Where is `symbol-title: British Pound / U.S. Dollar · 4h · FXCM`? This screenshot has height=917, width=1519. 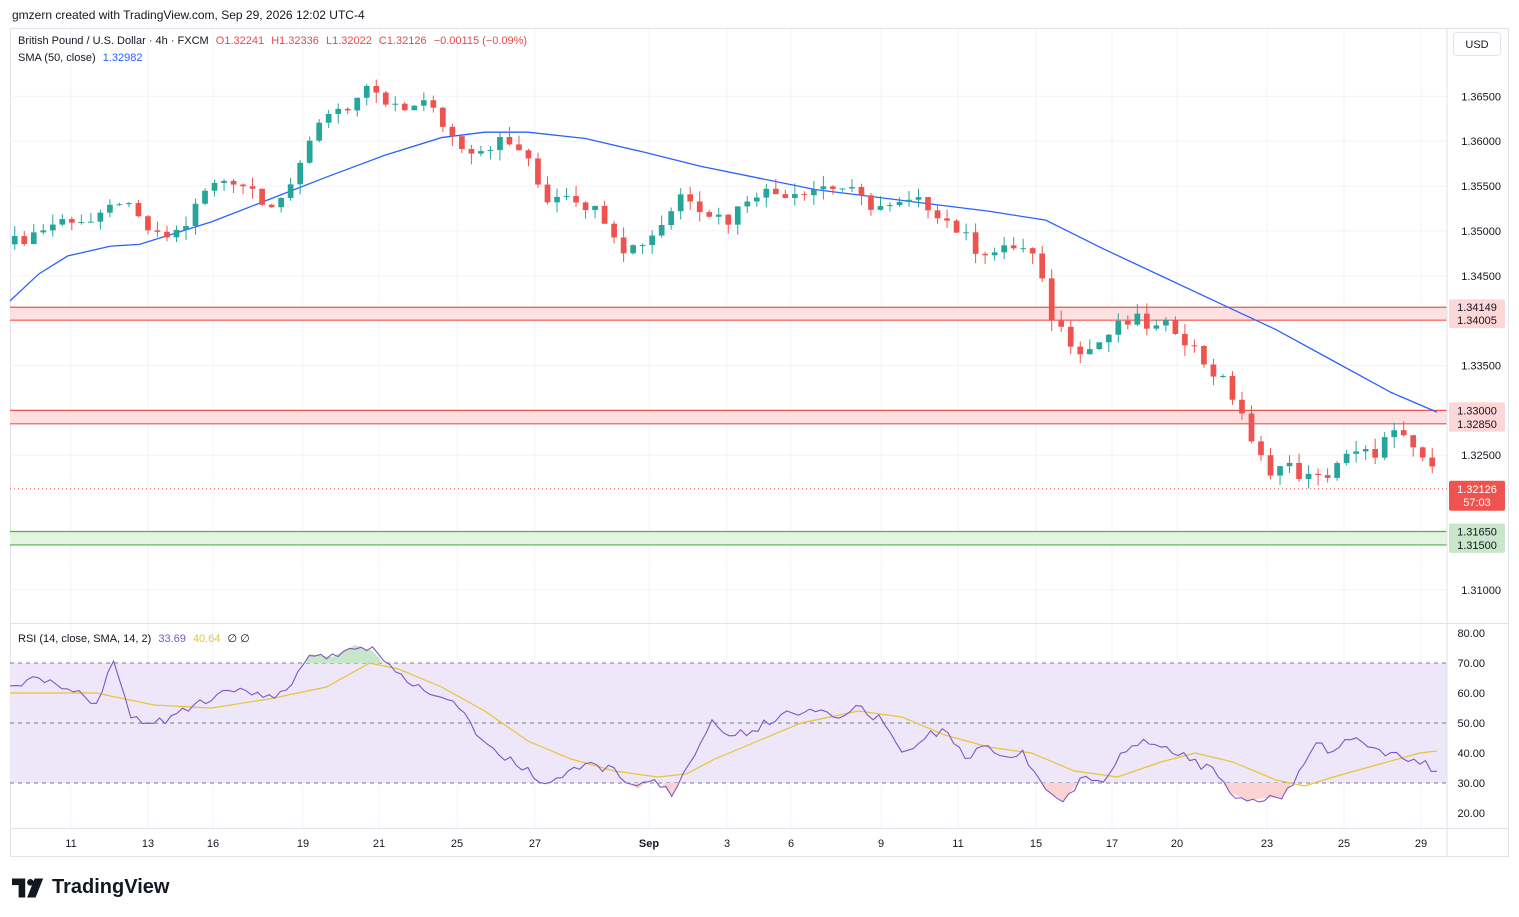 symbol-title: British Pound / U.S. Dollar · 4h · FXCM is located at coordinates (113, 41).